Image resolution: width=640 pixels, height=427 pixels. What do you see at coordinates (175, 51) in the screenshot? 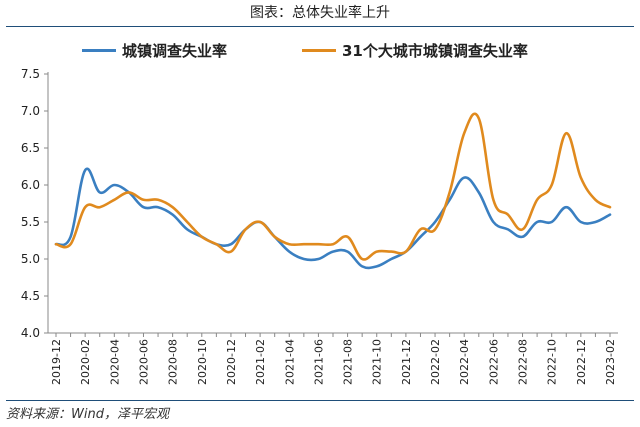
I see `legend-label-urban: 城镇调查失业率` at bounding box center [175, 51].